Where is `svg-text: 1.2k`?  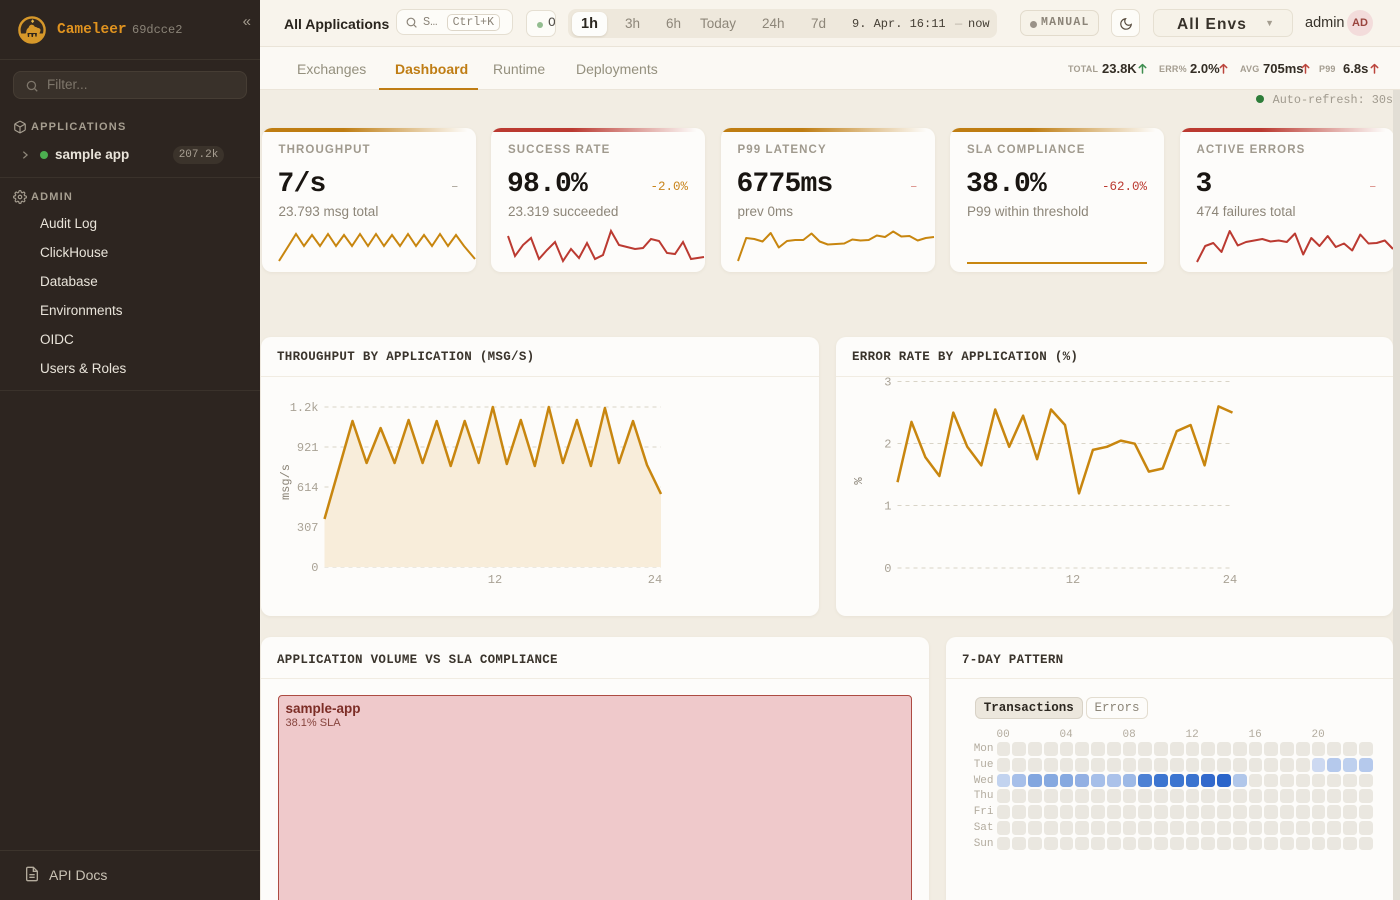
svg-text: 1.2k is located at coordinates (304, 408).